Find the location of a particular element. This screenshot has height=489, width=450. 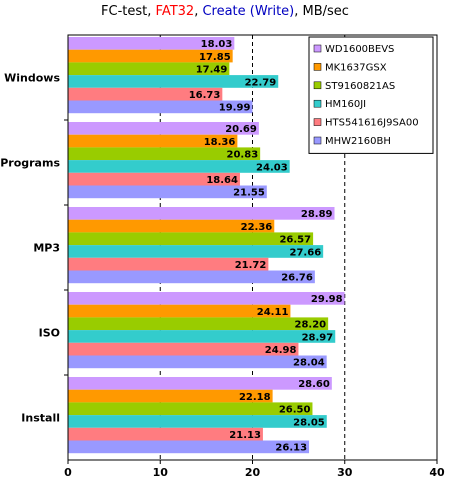

category-label: Install is located at coordinates (40, 418).